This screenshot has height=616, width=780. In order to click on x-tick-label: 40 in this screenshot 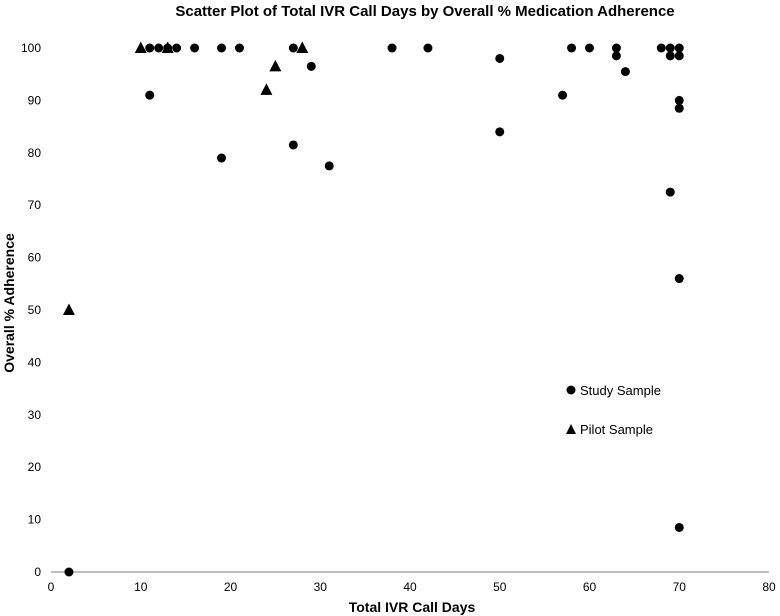, I will do `click(410, 587)`.